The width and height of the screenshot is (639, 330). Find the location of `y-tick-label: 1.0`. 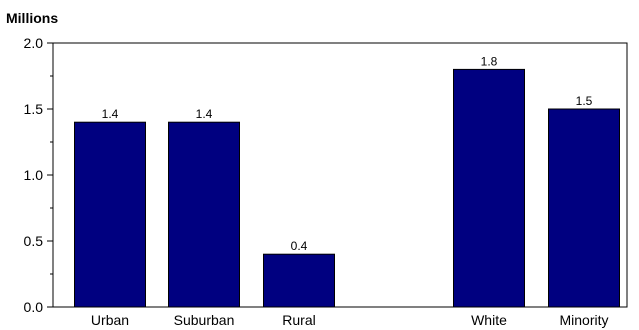

y-tick-label: 1.0 is located at coordinates (34, 175).